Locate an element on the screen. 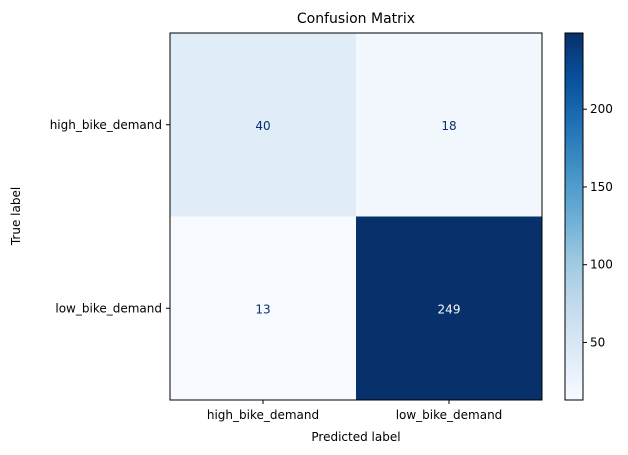 Image resolution: width=628 pixels, height=455 pixels. matrix-value-labels: 40 18 13 249 is located at coordinates (357, 218).